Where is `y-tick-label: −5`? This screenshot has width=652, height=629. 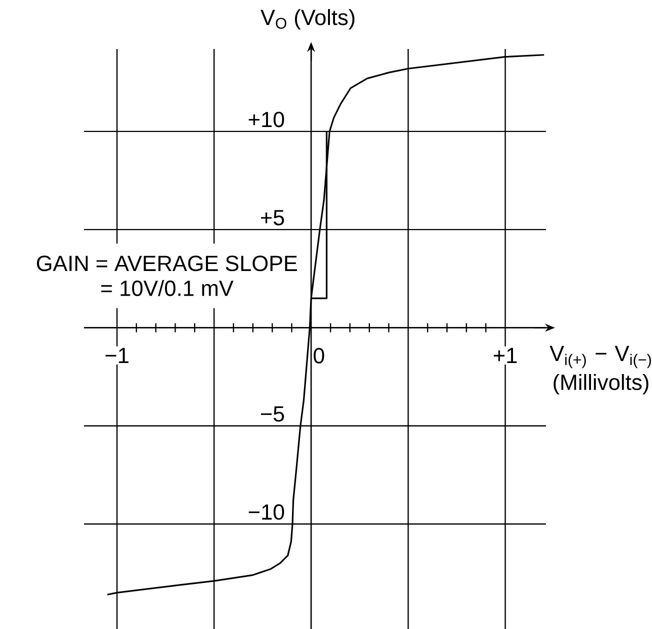
y-tick-label: −5 is located at coordinates (272, 414).